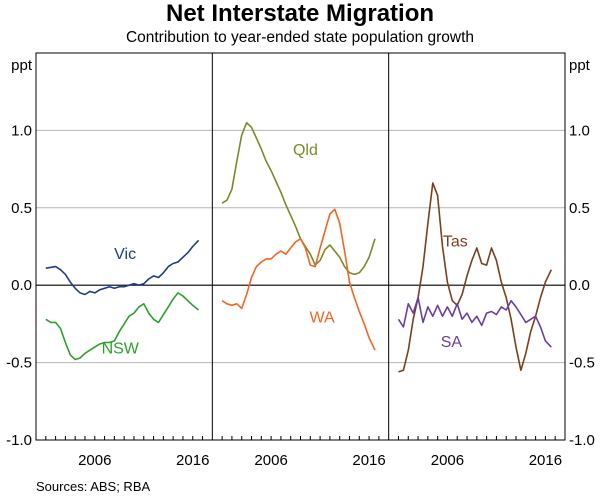  Describe the element at coordinates (582, 363) in the screenshot. I see `y-tick-label-right: -0.5` at that location.